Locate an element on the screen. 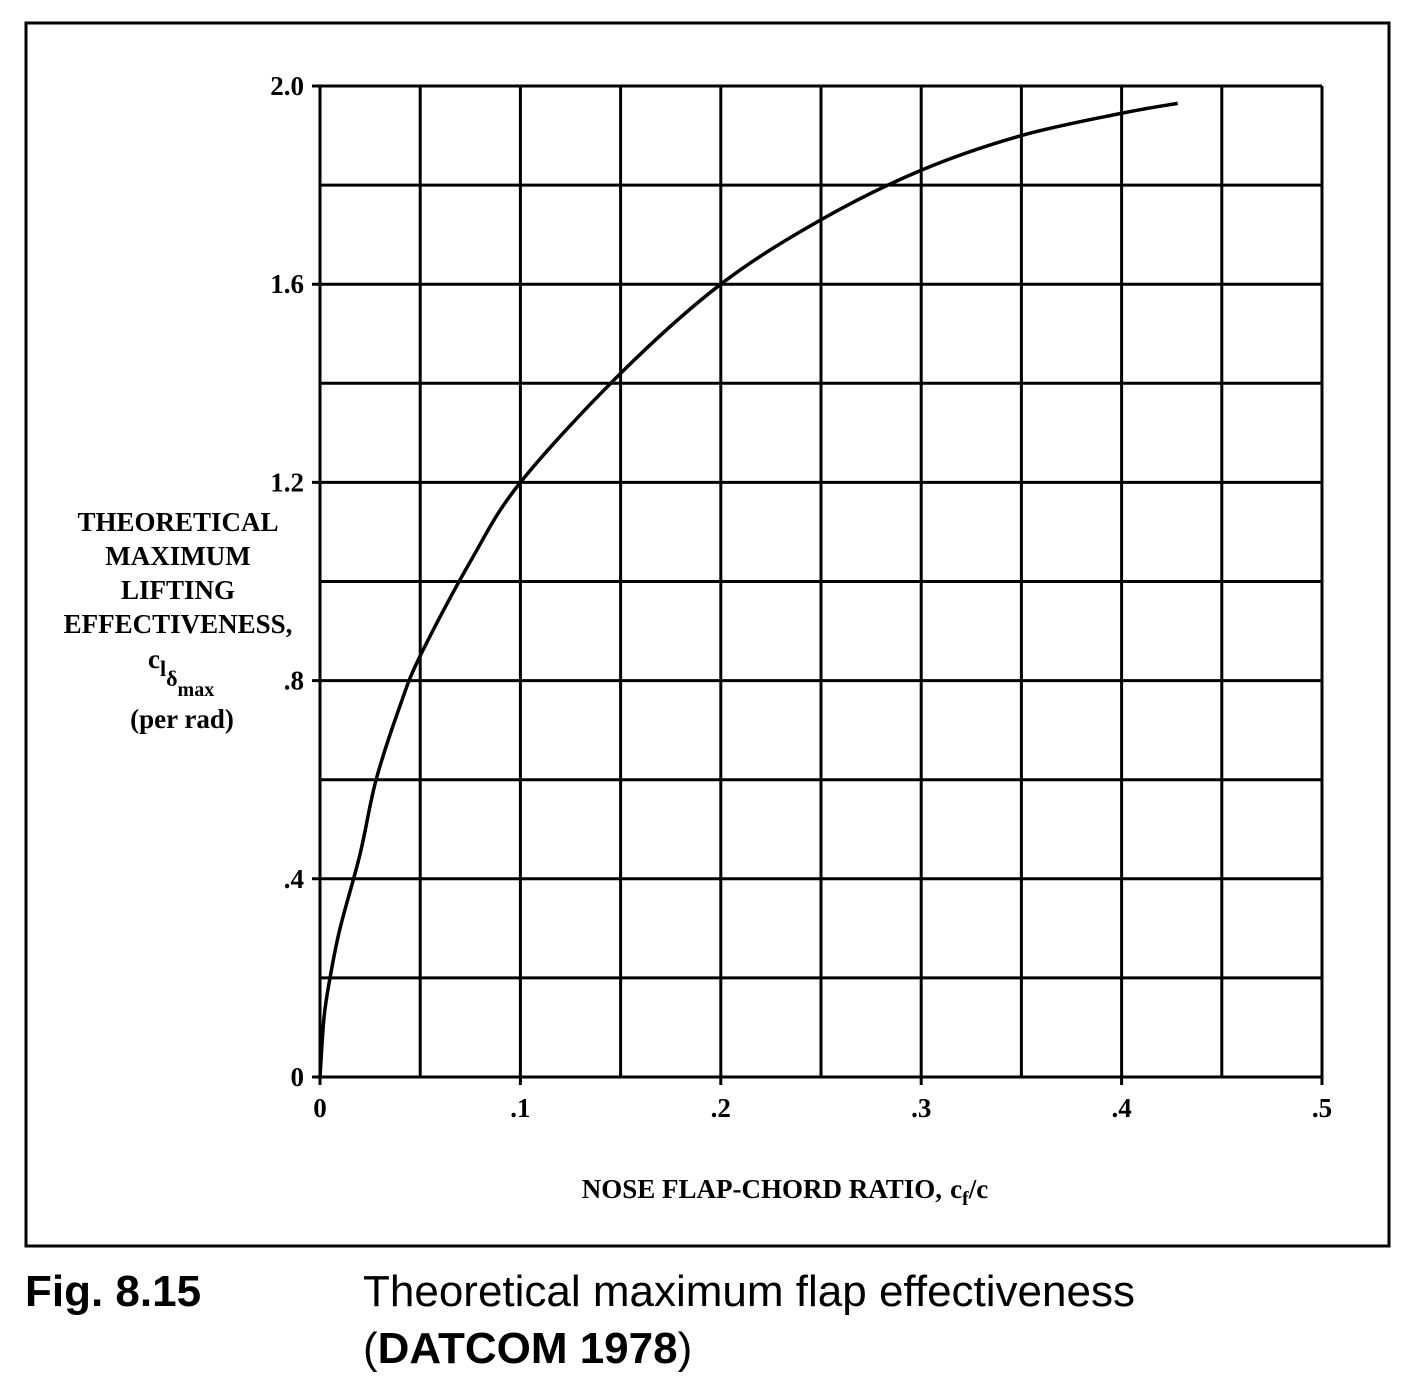  symbol-part: δ is located at coordinates (171, 678).